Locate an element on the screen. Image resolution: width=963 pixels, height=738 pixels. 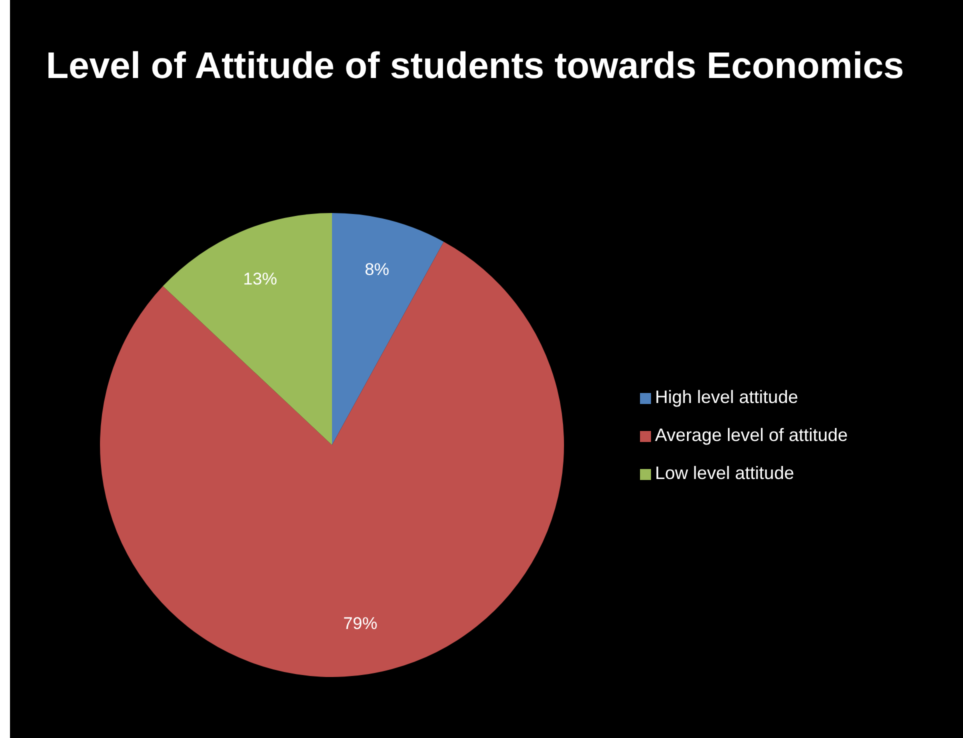
legend-label: Average level of attitude is located at coordinates (751, 435).